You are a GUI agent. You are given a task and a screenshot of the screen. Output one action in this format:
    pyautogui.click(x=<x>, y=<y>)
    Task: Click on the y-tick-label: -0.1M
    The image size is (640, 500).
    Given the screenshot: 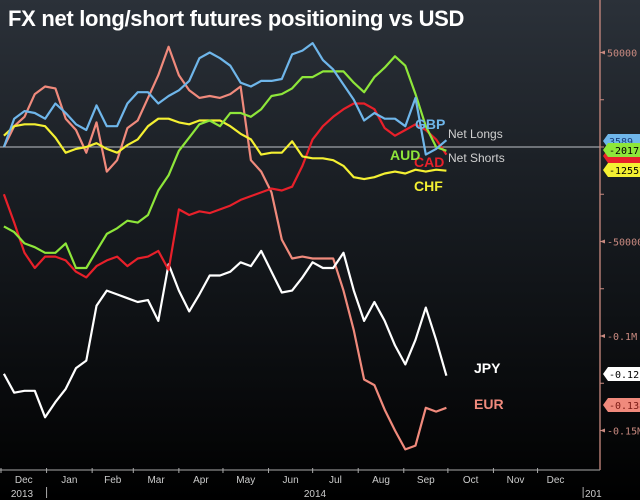 What is the action you would take?
    pyautogui.click(x=622, y=337)
    